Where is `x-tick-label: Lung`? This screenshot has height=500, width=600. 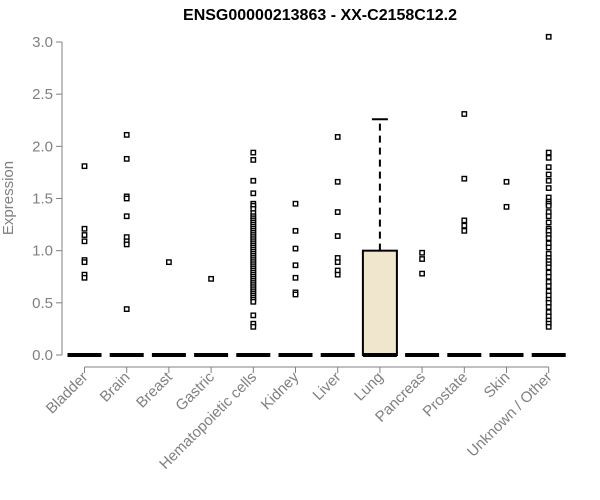
x-tick-label: Lung is located at coordinates (369, 387).